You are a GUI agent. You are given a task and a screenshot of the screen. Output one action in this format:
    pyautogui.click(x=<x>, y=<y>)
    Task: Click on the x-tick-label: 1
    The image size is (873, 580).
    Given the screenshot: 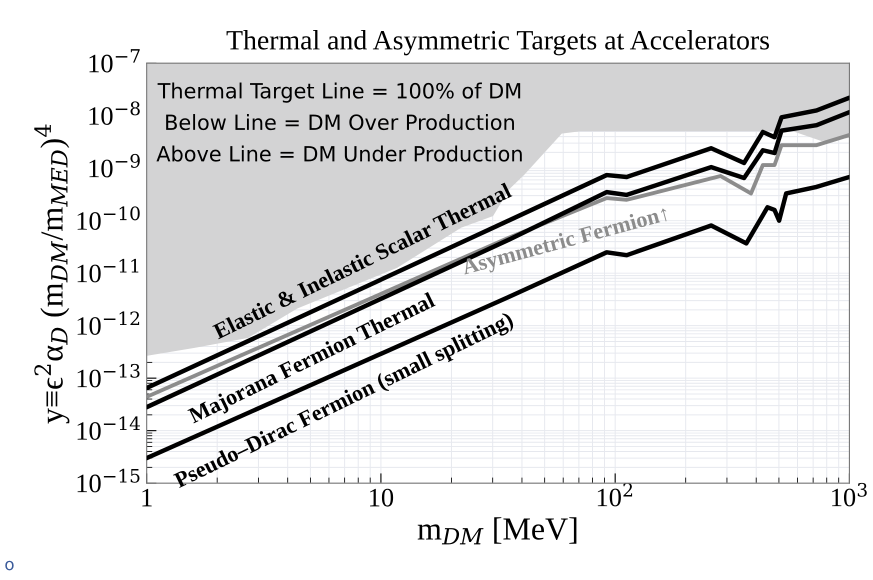 What is the action you would take?
    pyautogui.click(x=147, y=497)
    